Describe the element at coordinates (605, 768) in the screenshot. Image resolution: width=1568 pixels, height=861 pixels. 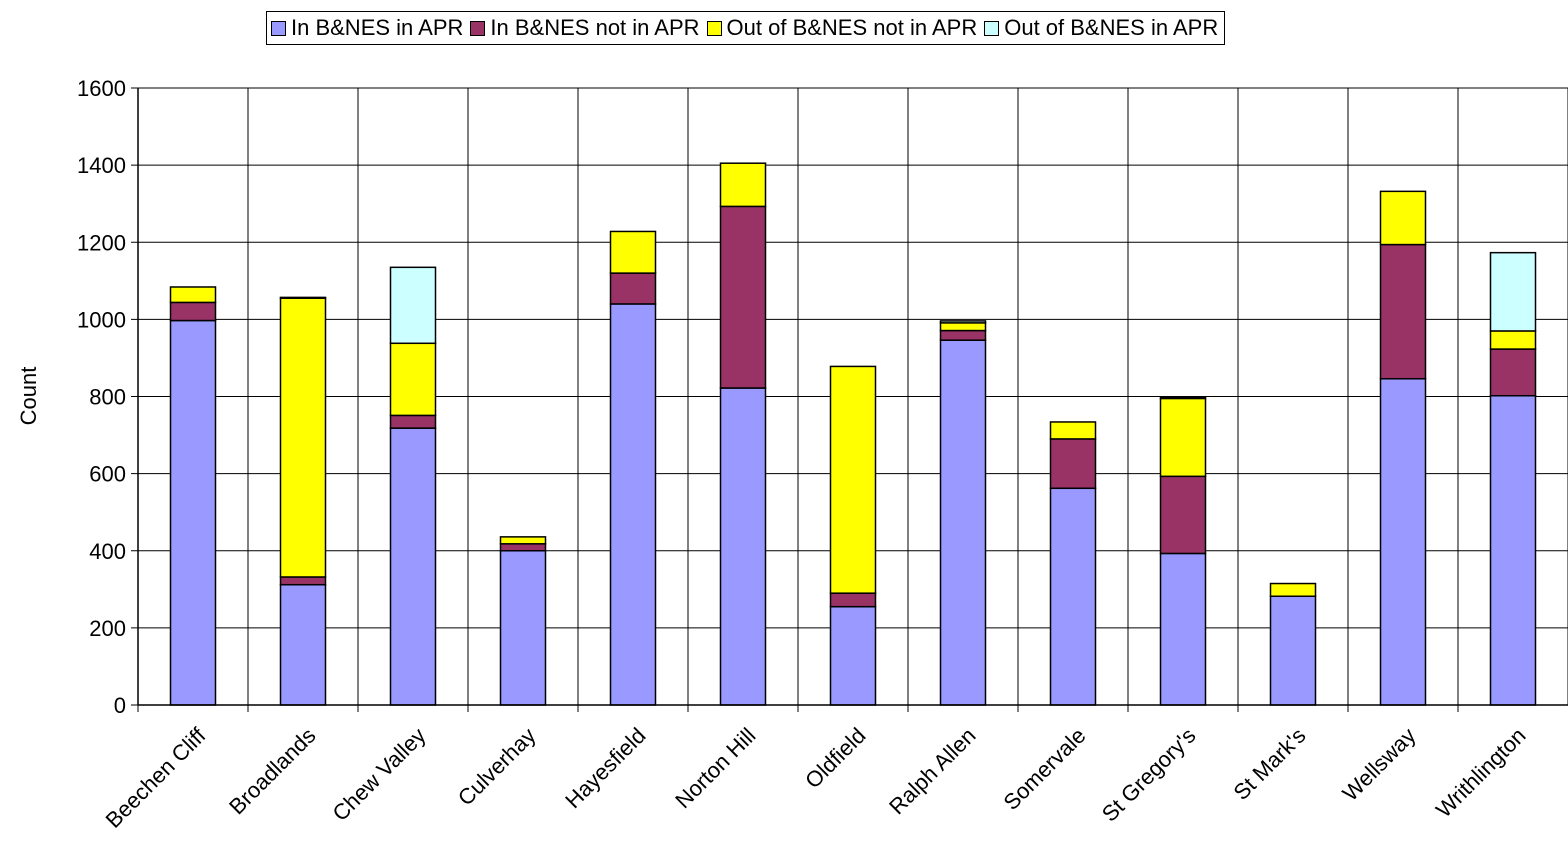
I see `x-tick-label: Hayesfield` at that location.